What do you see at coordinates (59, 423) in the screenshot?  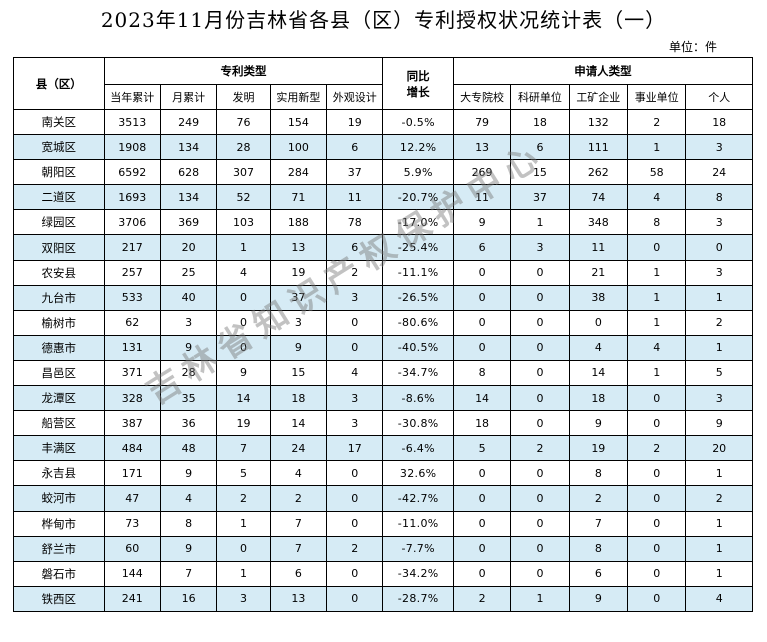 I see `county-name-cell: 船营区` at bounding box center [59, 423].